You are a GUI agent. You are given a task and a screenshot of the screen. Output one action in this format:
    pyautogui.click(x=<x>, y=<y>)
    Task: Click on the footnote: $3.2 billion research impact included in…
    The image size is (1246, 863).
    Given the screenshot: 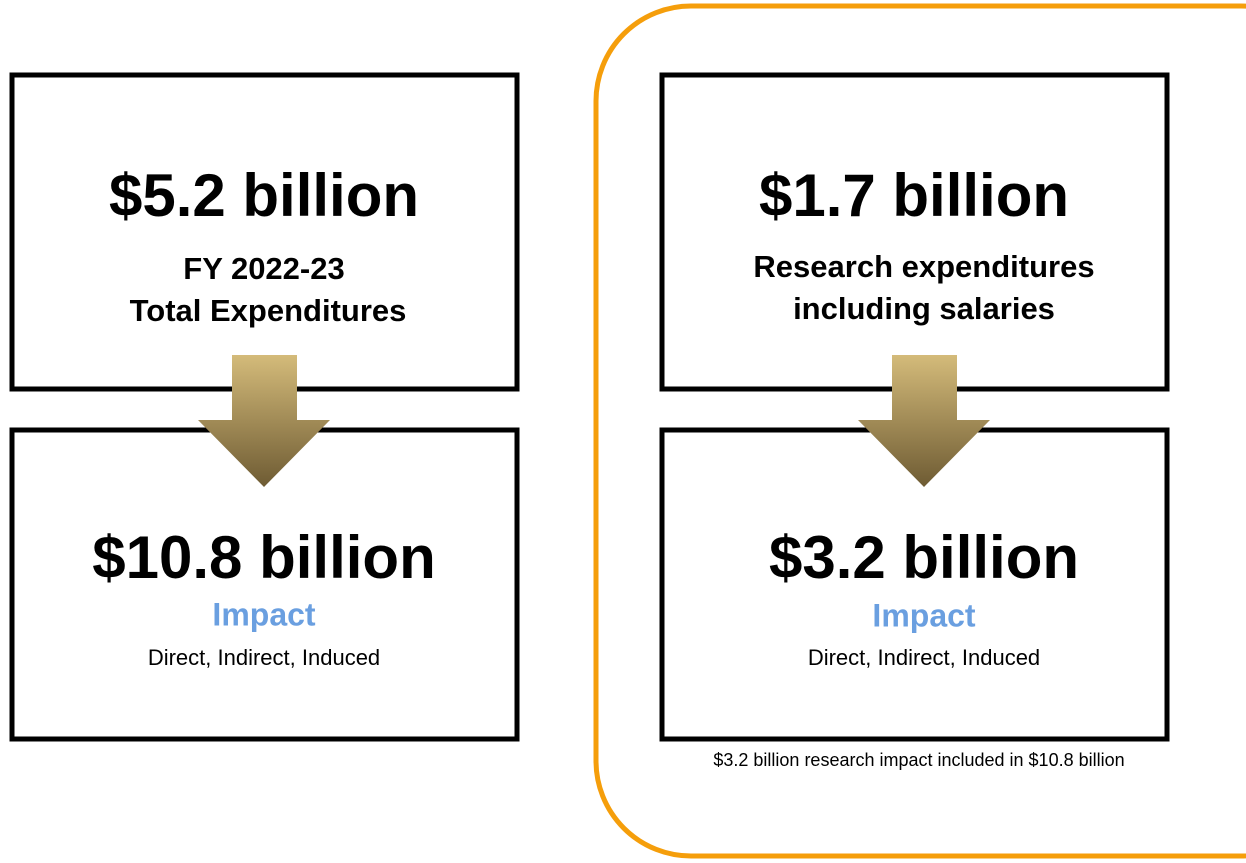 What is the action you would take?
    pyautogui.click(x=918, y=760)
    